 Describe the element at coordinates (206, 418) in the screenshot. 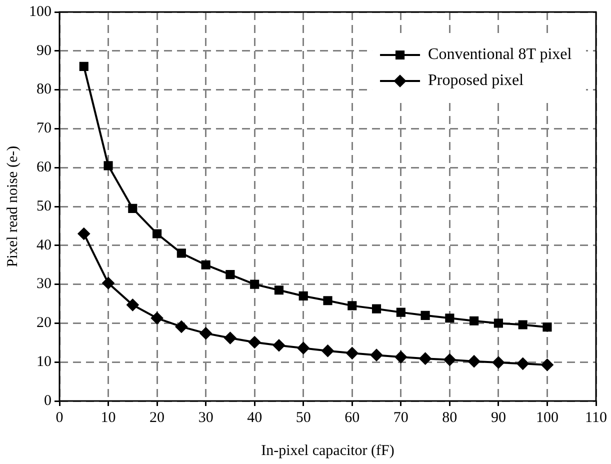

I see `x-tick-label: 30` at that location.